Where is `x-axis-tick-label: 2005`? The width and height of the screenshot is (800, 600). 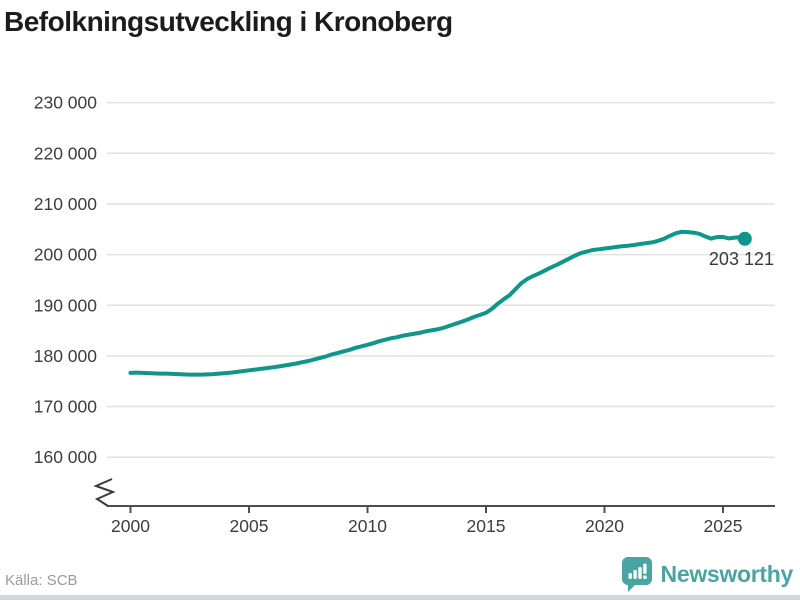
x-axis-tick-label: 2005 is located at coordinates (249, 526).